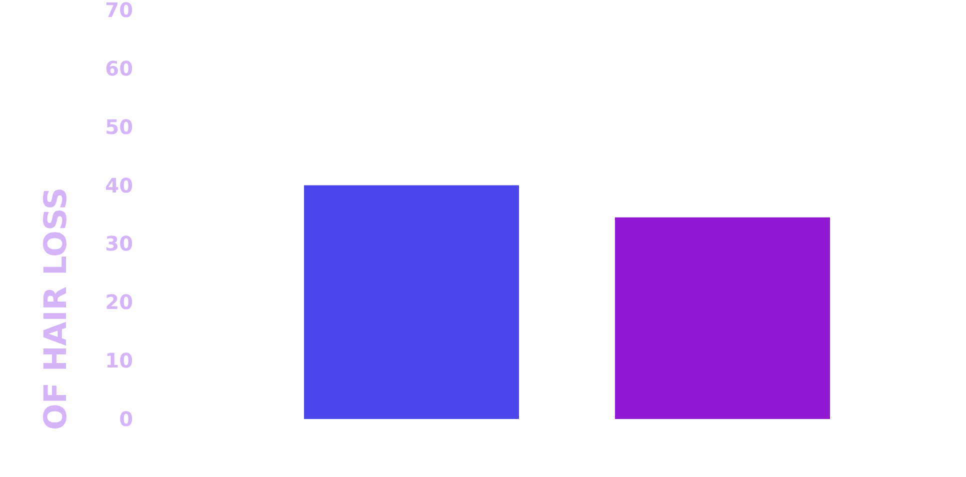 The height and width of the screenshot is (477, 966). What do you see at coordinates (119, 68) in the screenshot?
I see `y-tick-label: 60` at bounding box center [119, 68].